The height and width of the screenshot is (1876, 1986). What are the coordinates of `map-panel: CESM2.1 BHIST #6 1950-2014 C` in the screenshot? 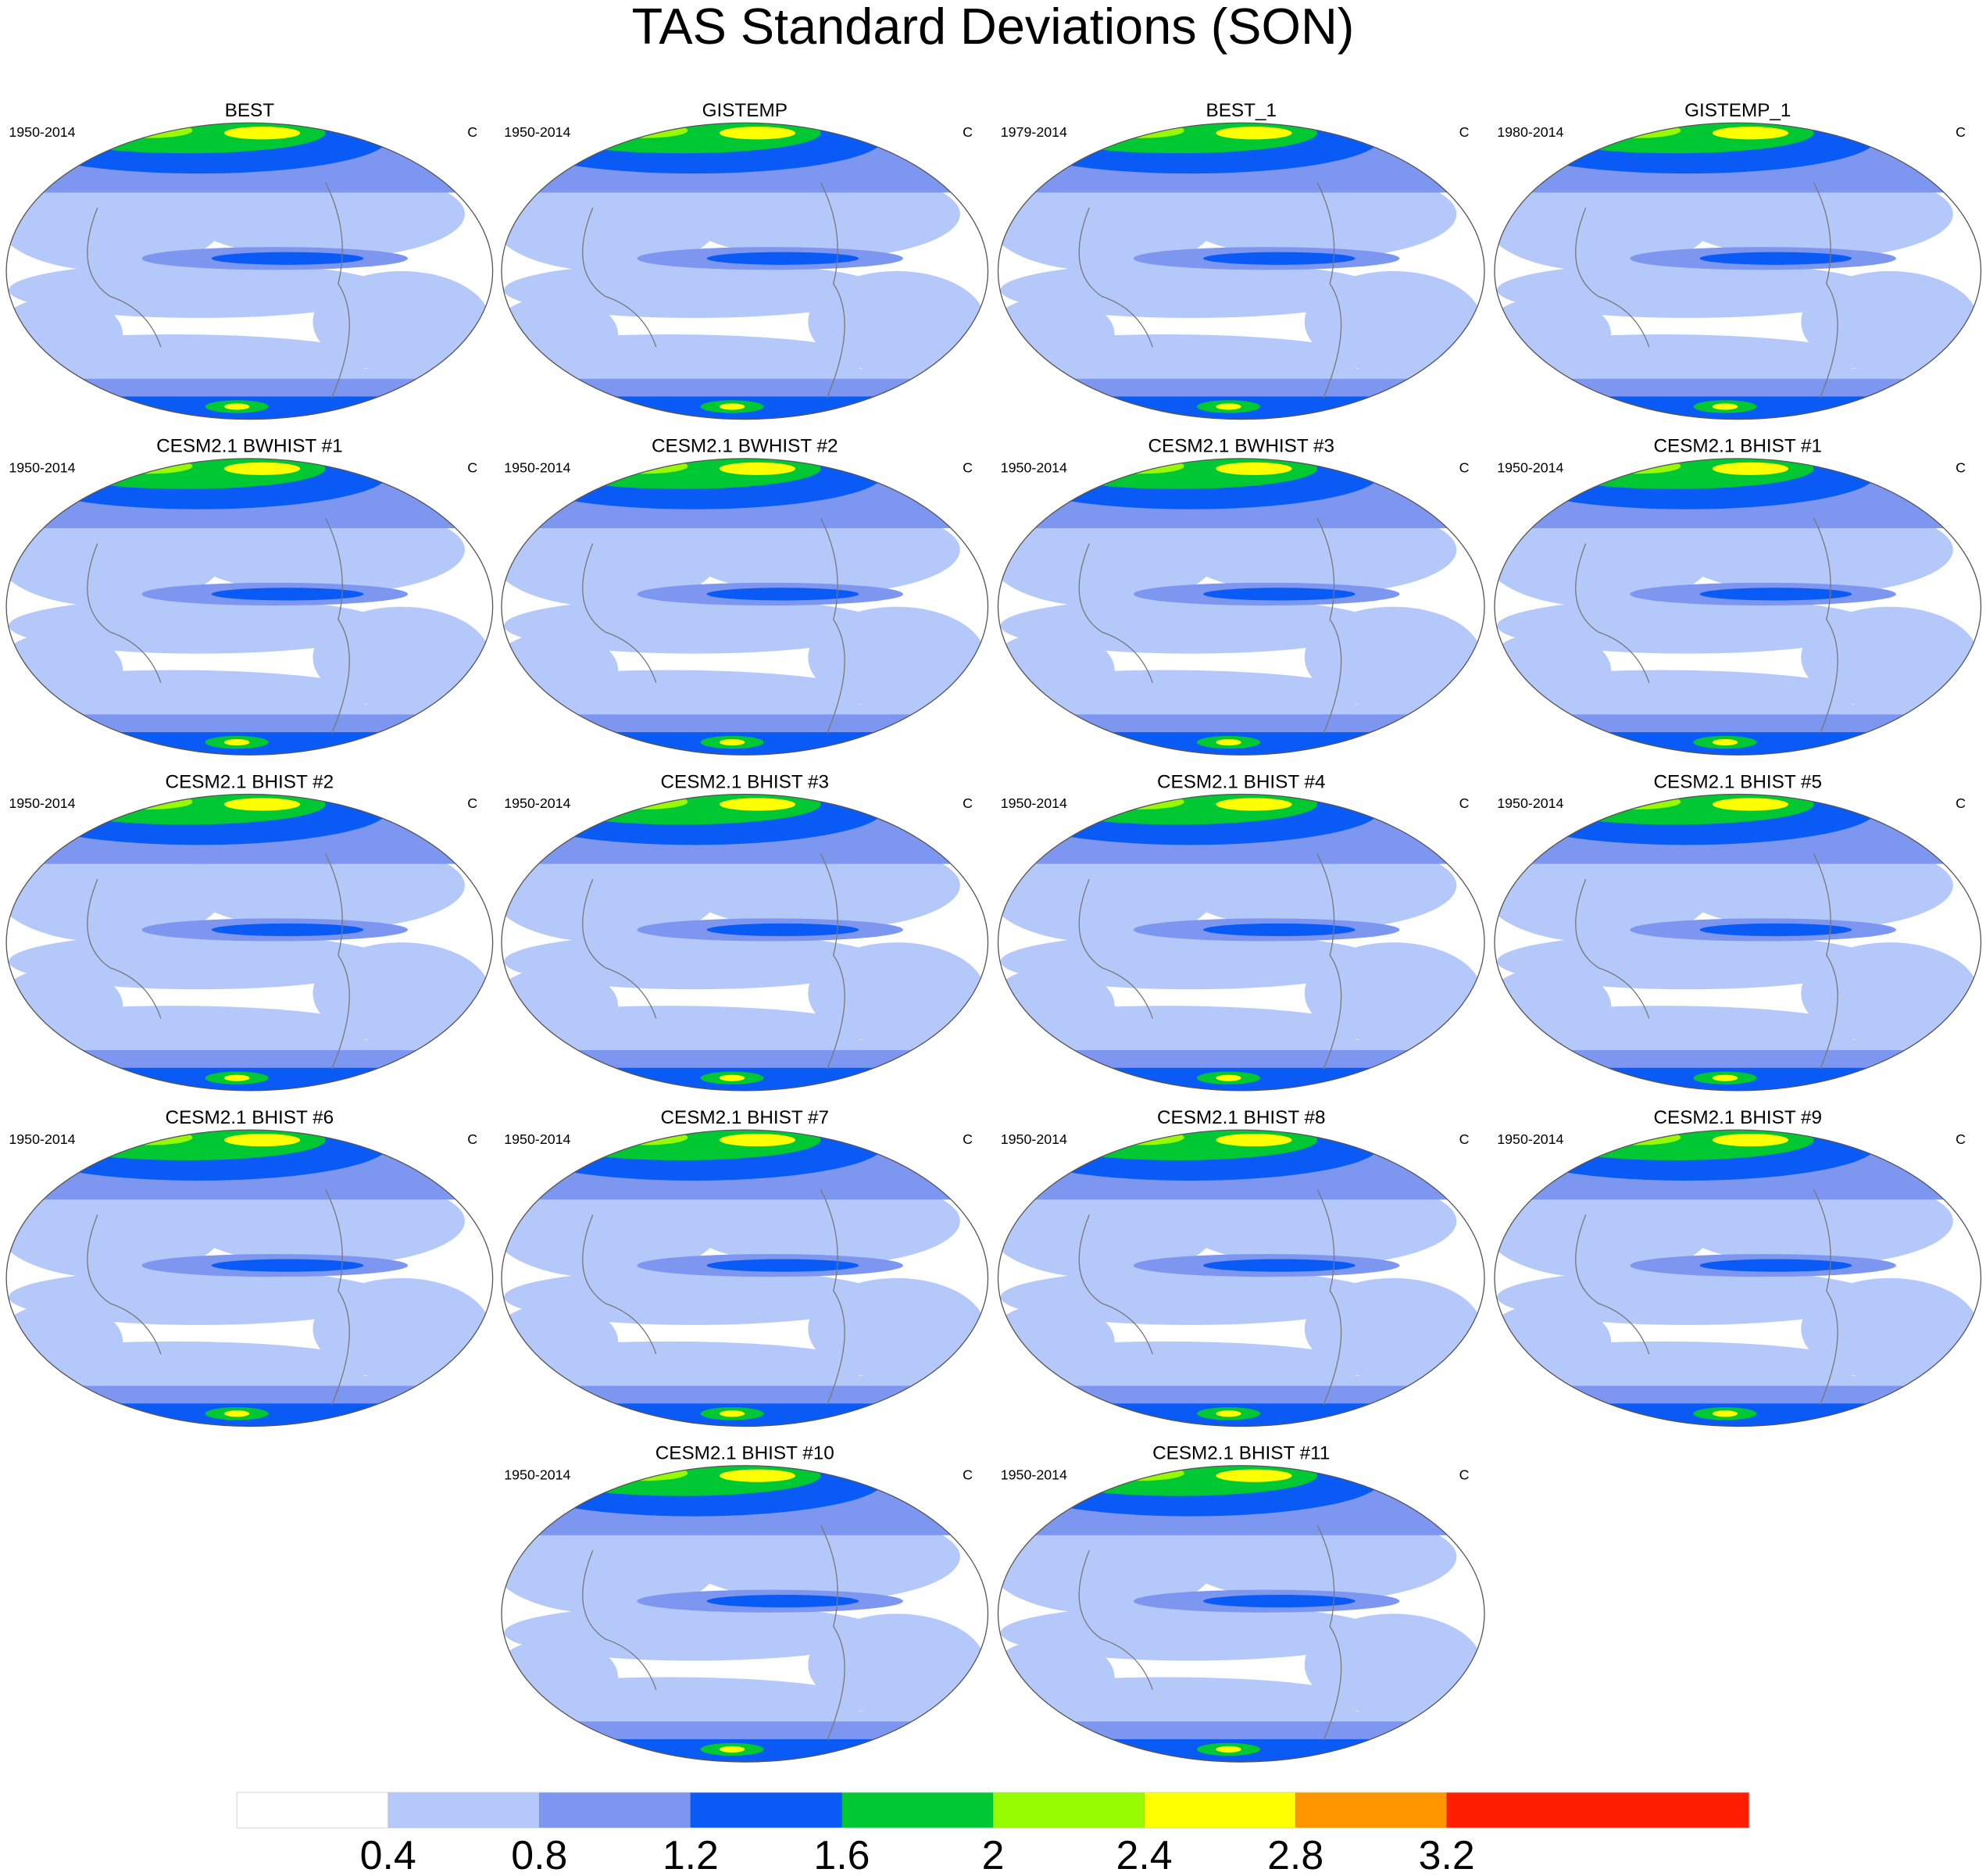 It's located at (249, 1267).